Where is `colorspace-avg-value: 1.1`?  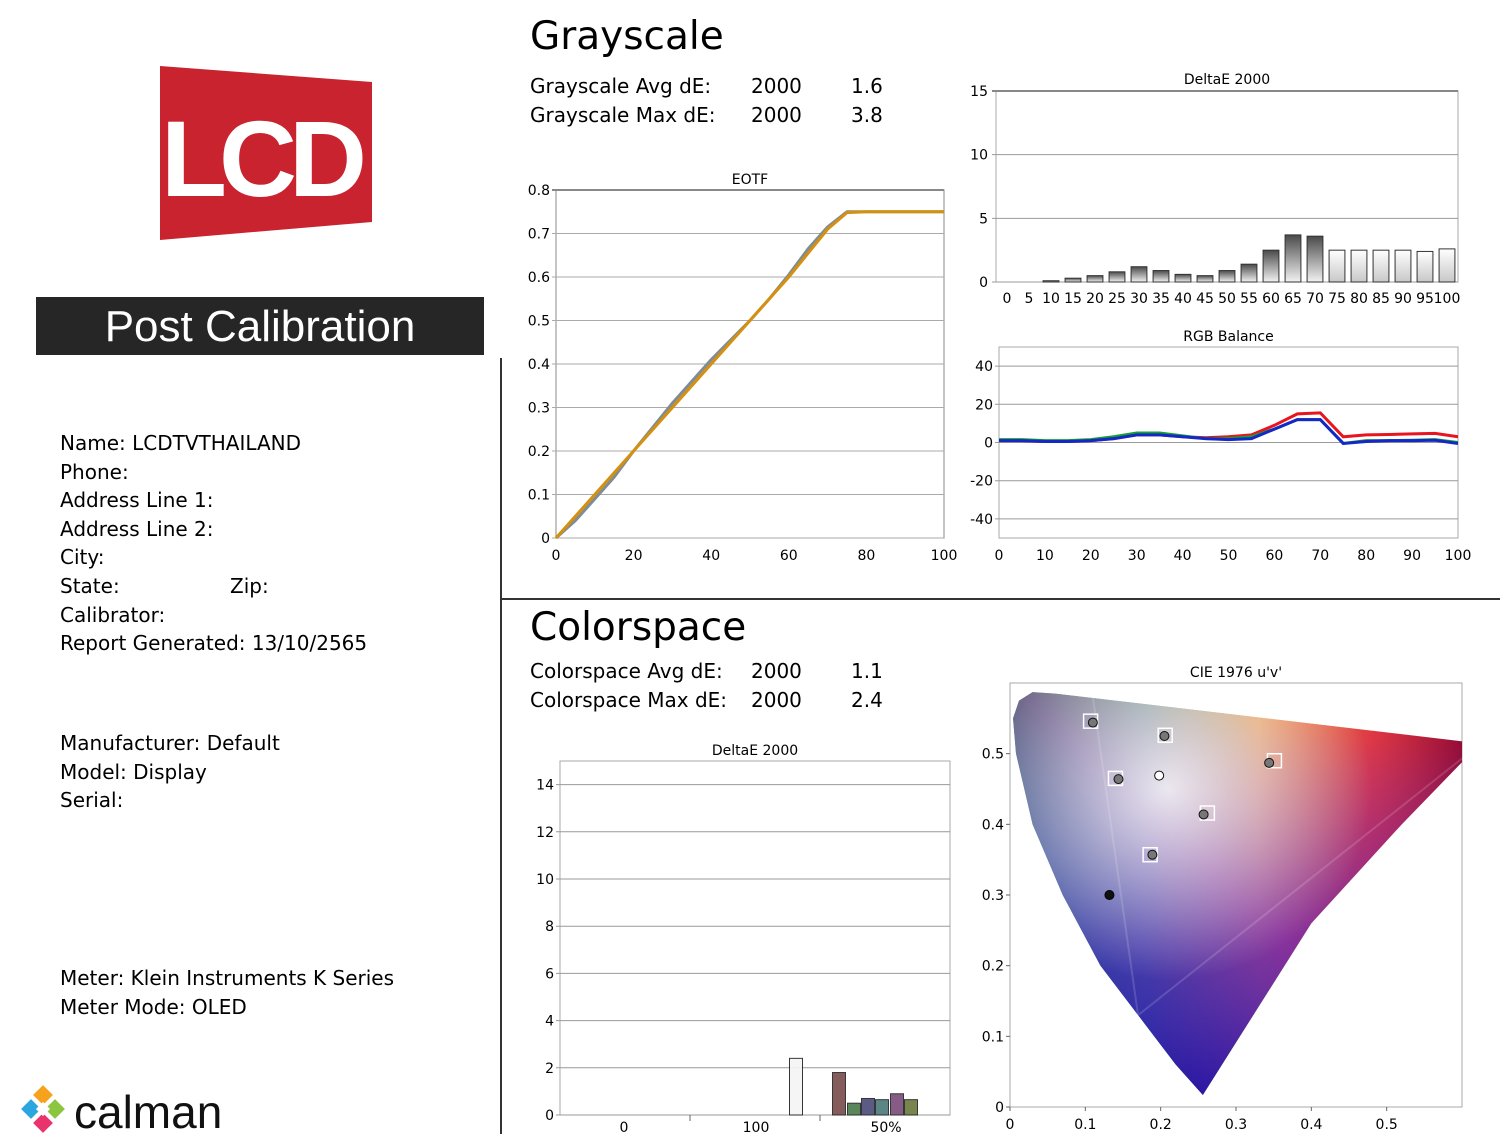
colorspace-avg-value: 1.1 is located at coordinates (867, 671).